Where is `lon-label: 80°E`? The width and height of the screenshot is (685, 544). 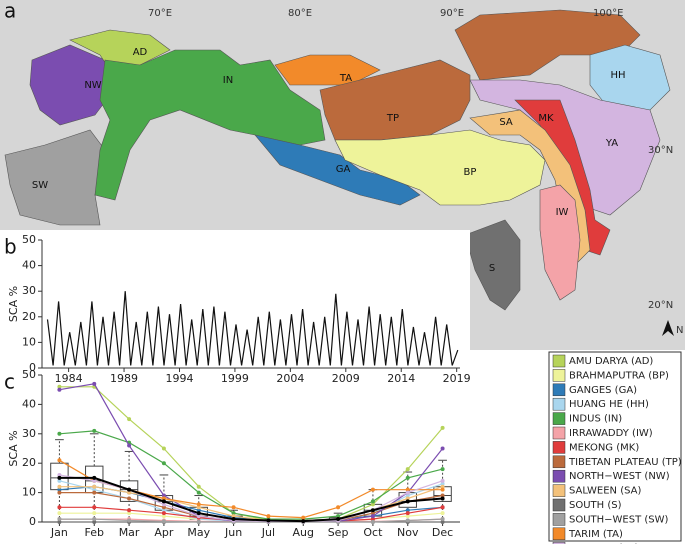 lon-label: 80°E is located at coordinates (300, 13).